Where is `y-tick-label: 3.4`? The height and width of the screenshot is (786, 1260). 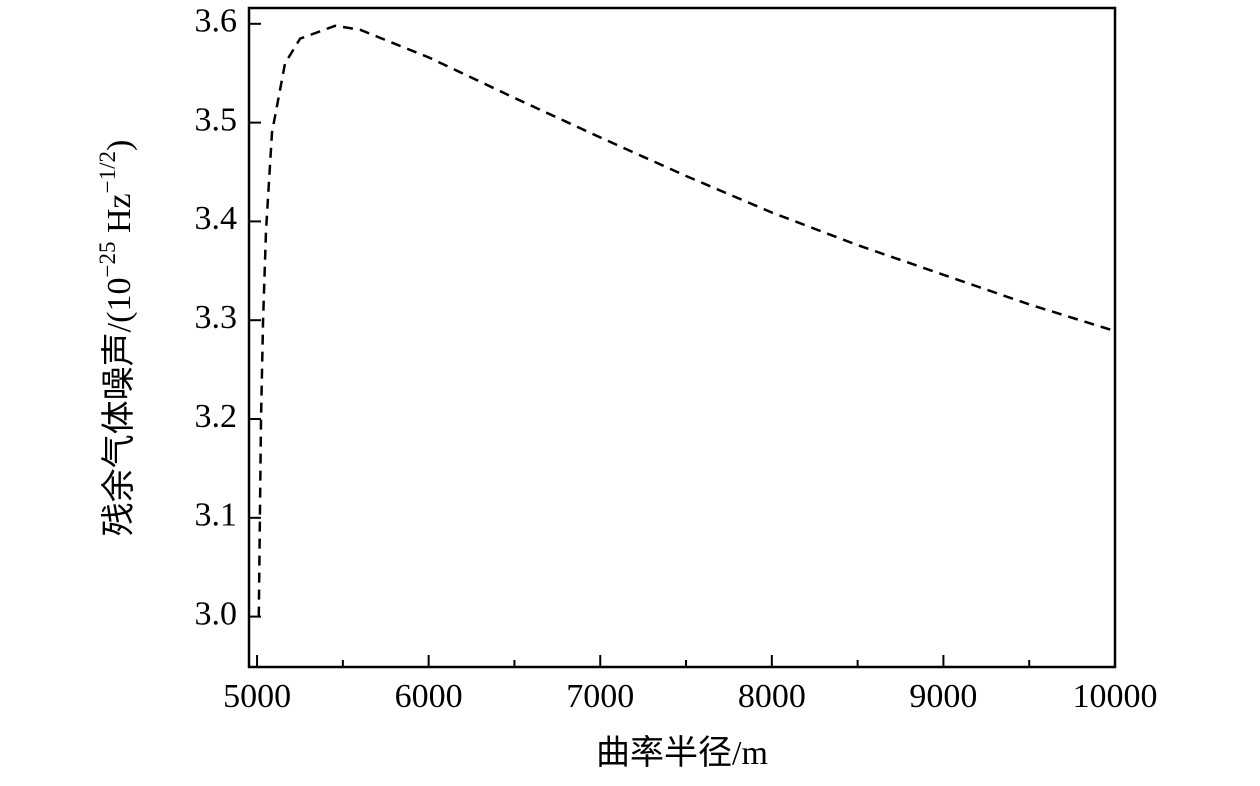
y-tick-label: 3.4 is located at coordinates (216, 218).